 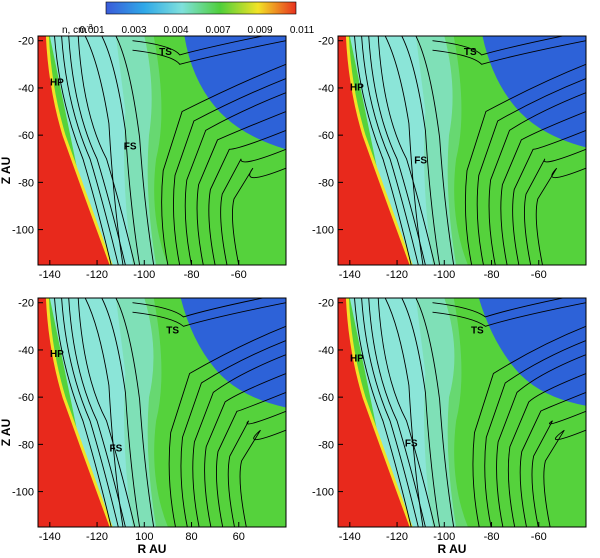 I want to click on x-tick-label: 100, so click(x=144, y=537).